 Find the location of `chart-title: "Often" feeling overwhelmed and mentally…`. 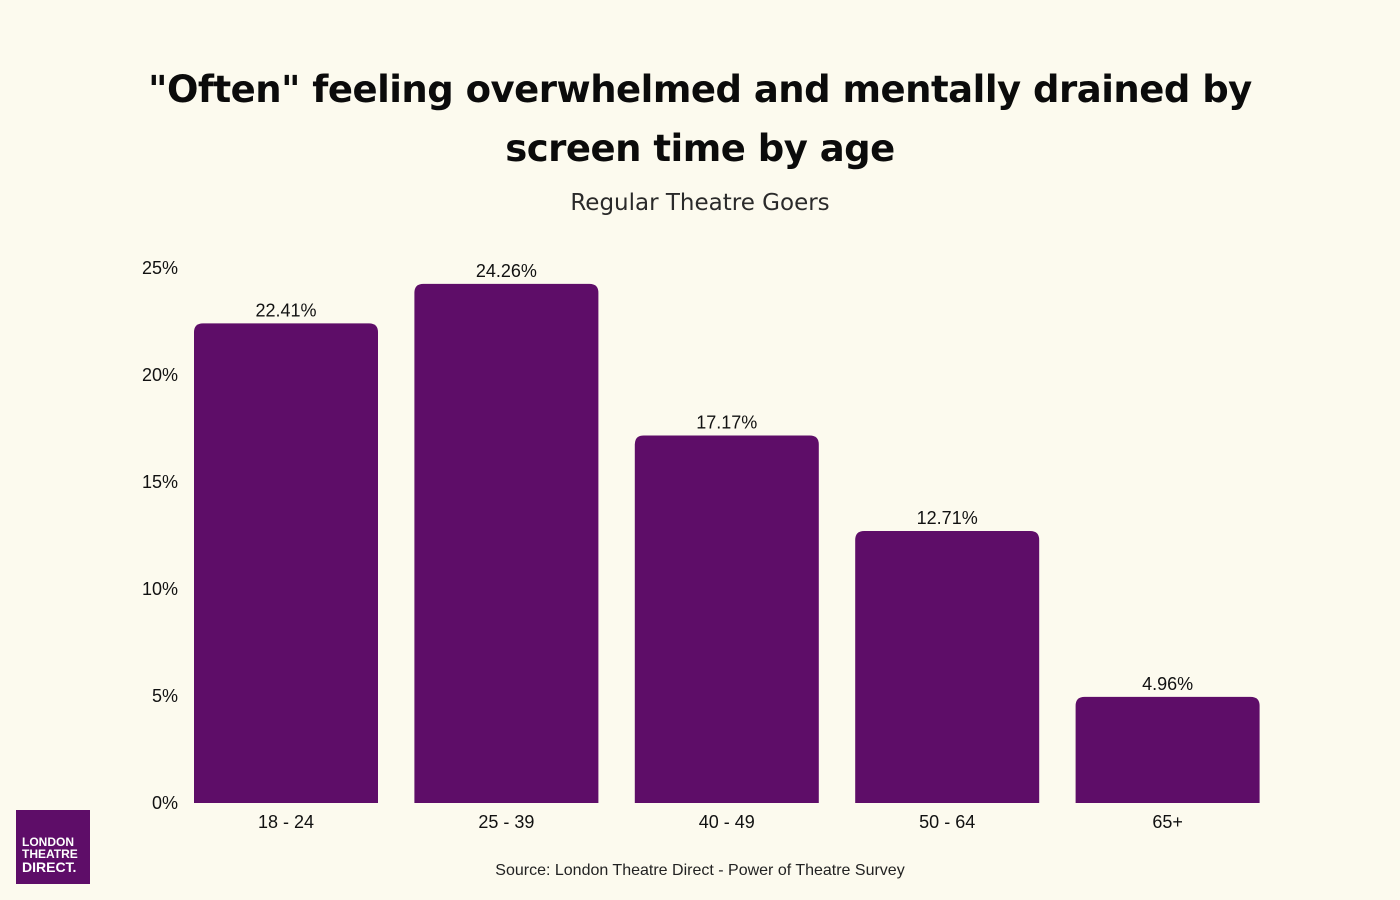

chart-title: "Often" feeling overwhelmed and mentally… is located at coordinates (700, 119).